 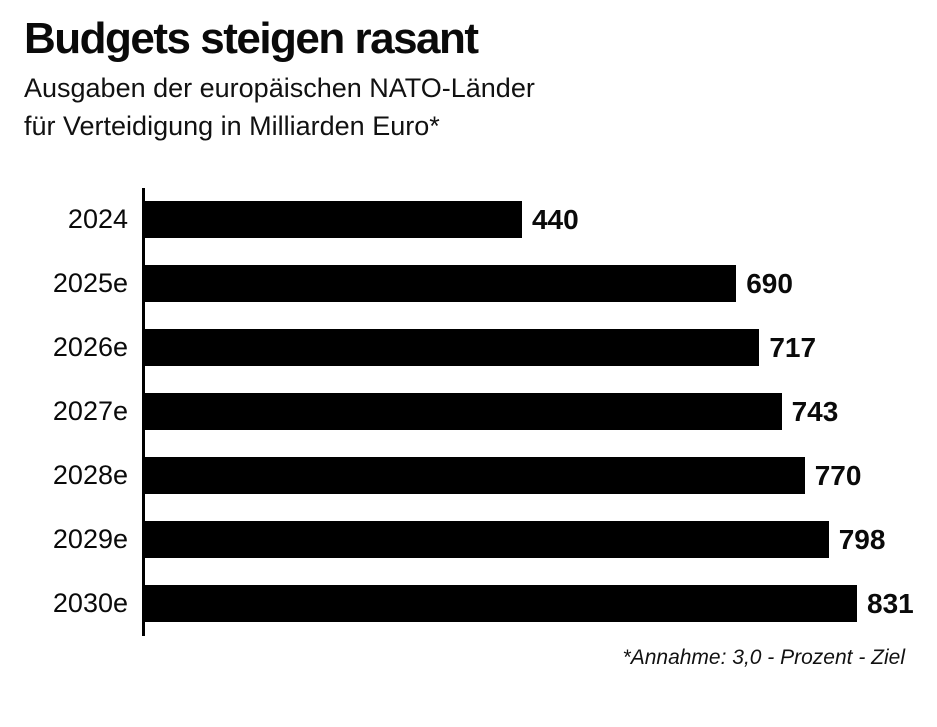 What do you see at coordinates (862, 539) in the screenshot?
I see `value-label: 798` at bounding box center [862, 539].